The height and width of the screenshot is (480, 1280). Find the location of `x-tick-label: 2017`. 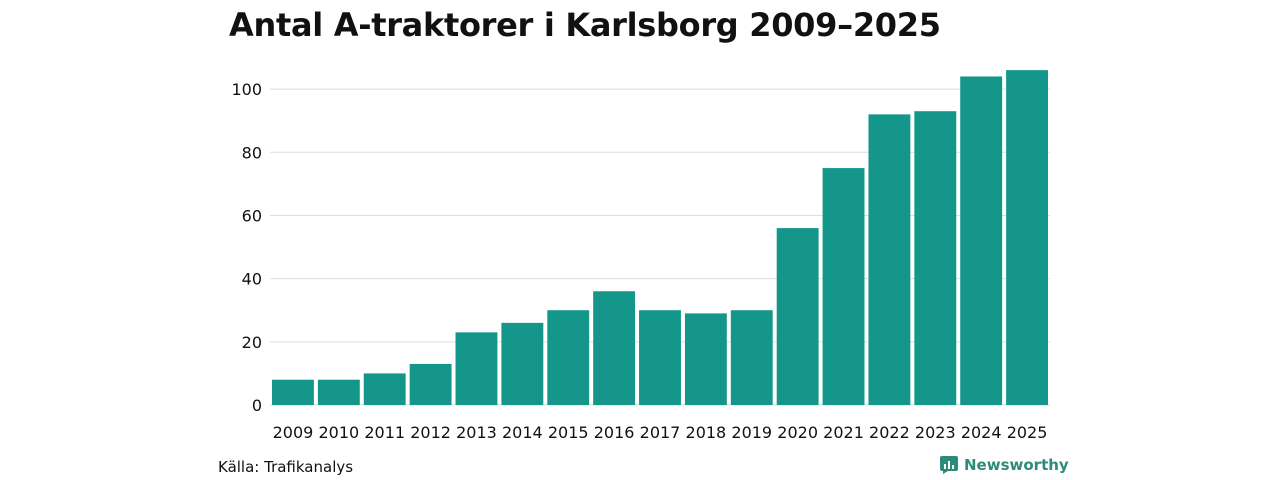

x-tick-label: 2017 is located at coordinates (660, 432).